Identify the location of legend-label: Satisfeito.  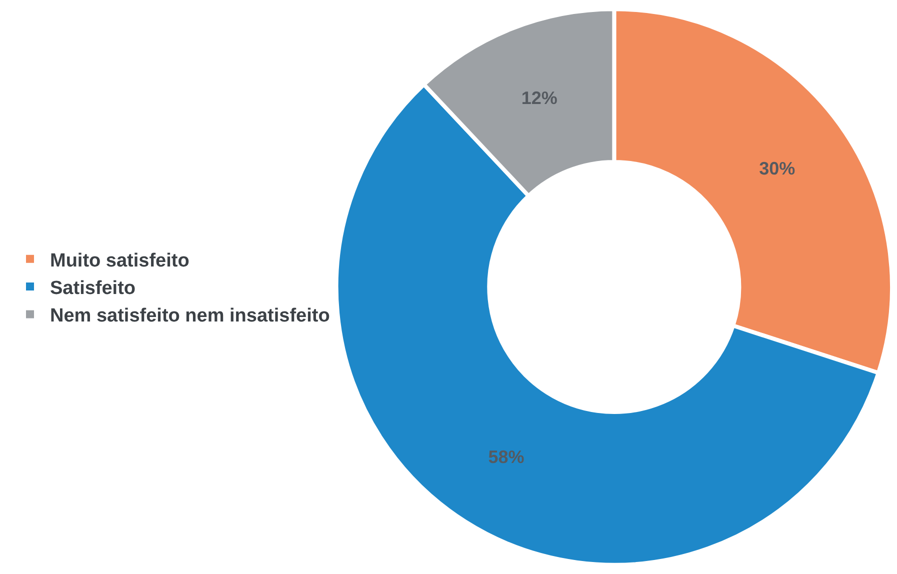
(93, 288).